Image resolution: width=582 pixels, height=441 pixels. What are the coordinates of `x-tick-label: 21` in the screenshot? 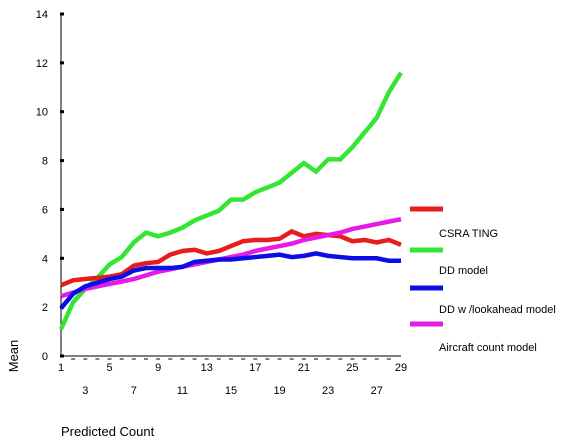 It's located at (304, 368).